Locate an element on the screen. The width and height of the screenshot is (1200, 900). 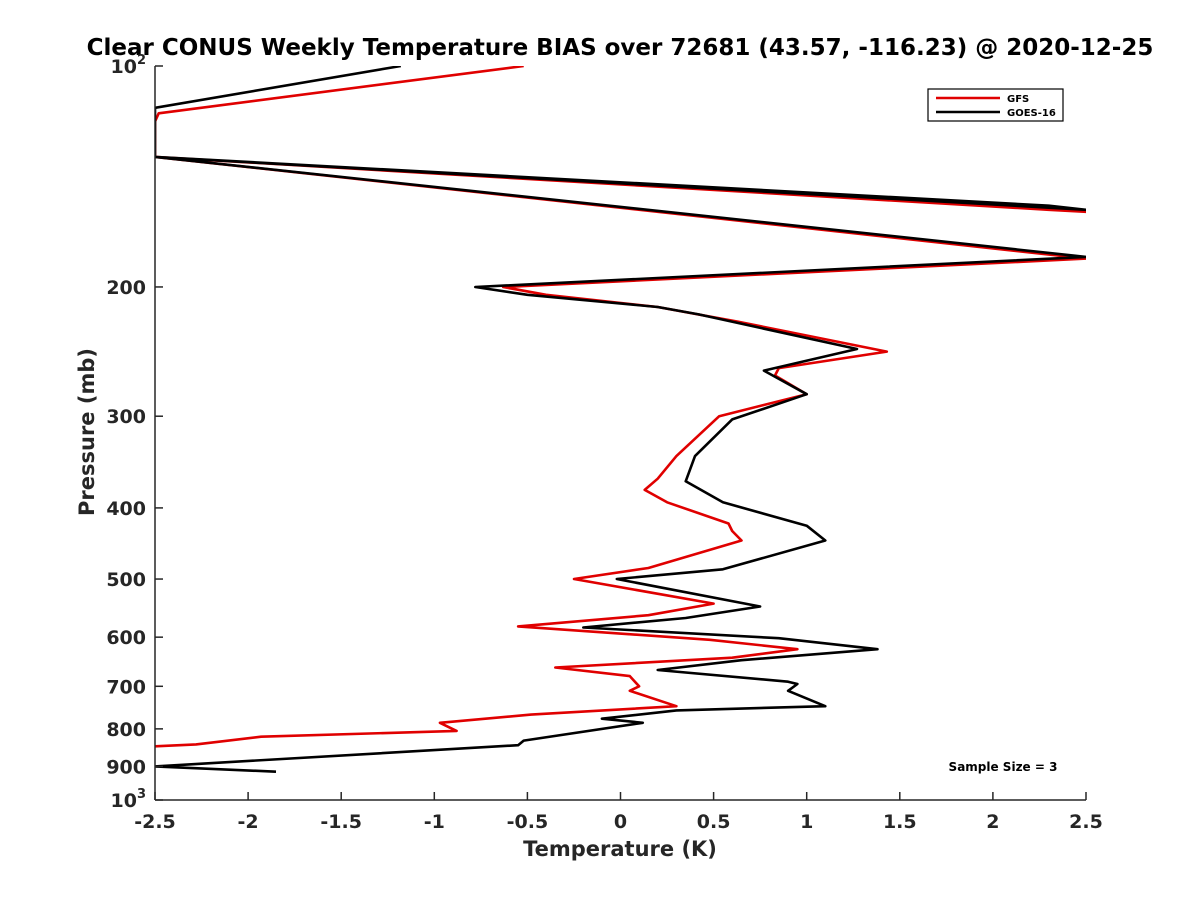
legend-label: GFS is located at coordinates (1018, 99).